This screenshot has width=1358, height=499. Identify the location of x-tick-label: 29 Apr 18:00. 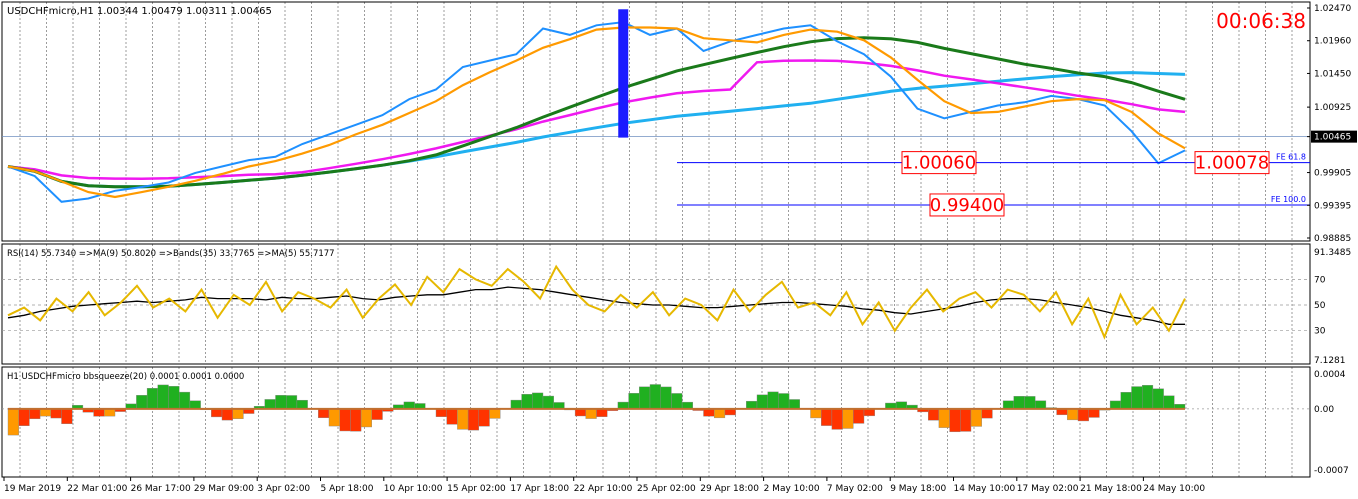
(729, 489).